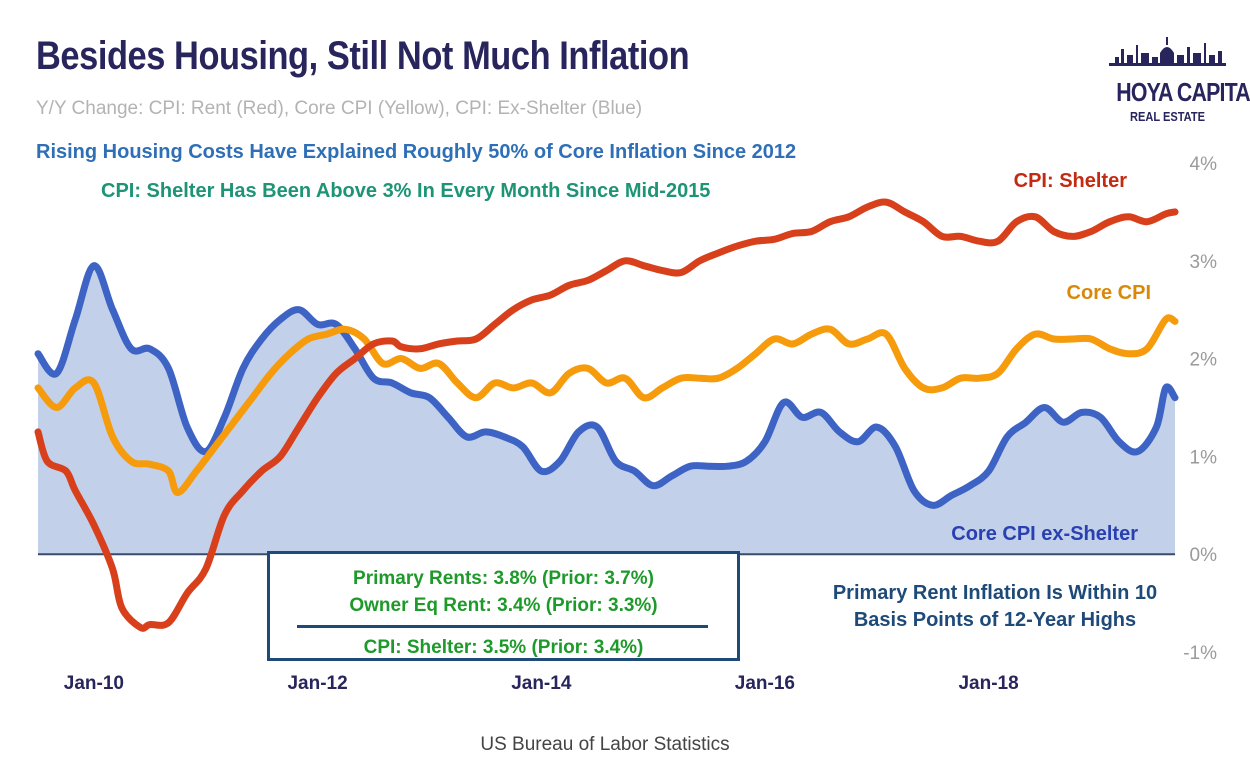  What do you see at coordinates (995, 620) in the screenshot?
I see `rent-highs-line-2: Basis Points of 12-Year Highs` at bounding box center [995, 620].